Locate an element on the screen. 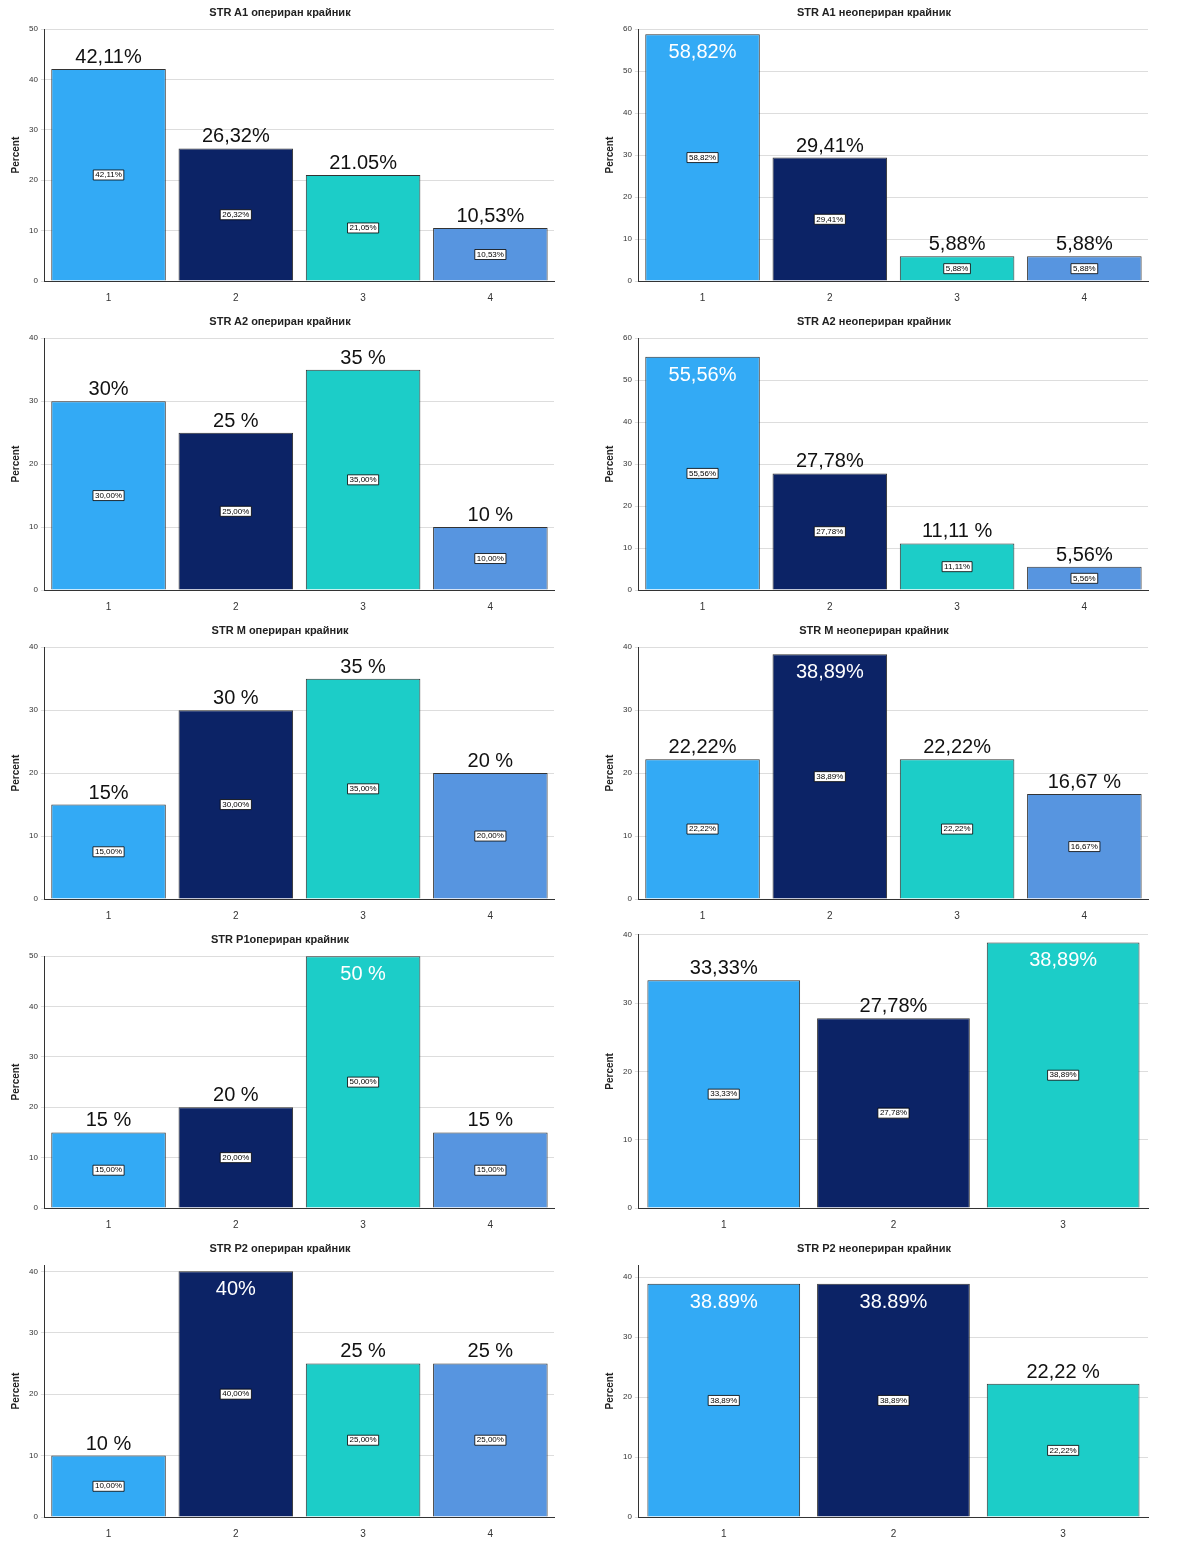  data-label: 22,22 % is located at coordinates (1063, 1370).